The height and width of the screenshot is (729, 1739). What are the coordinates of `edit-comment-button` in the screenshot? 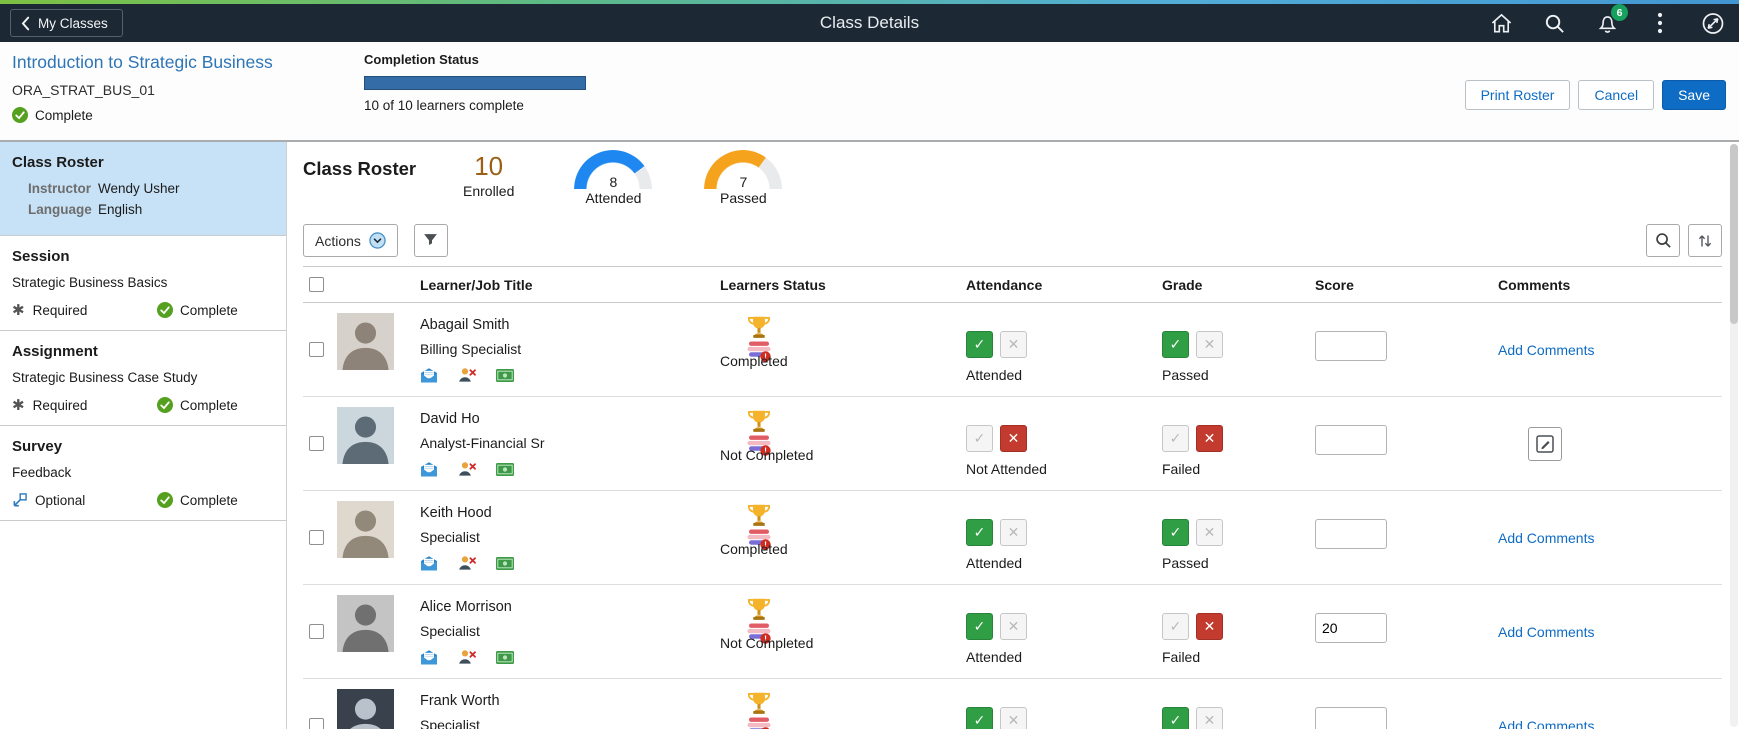 It's located at (1545, 443).